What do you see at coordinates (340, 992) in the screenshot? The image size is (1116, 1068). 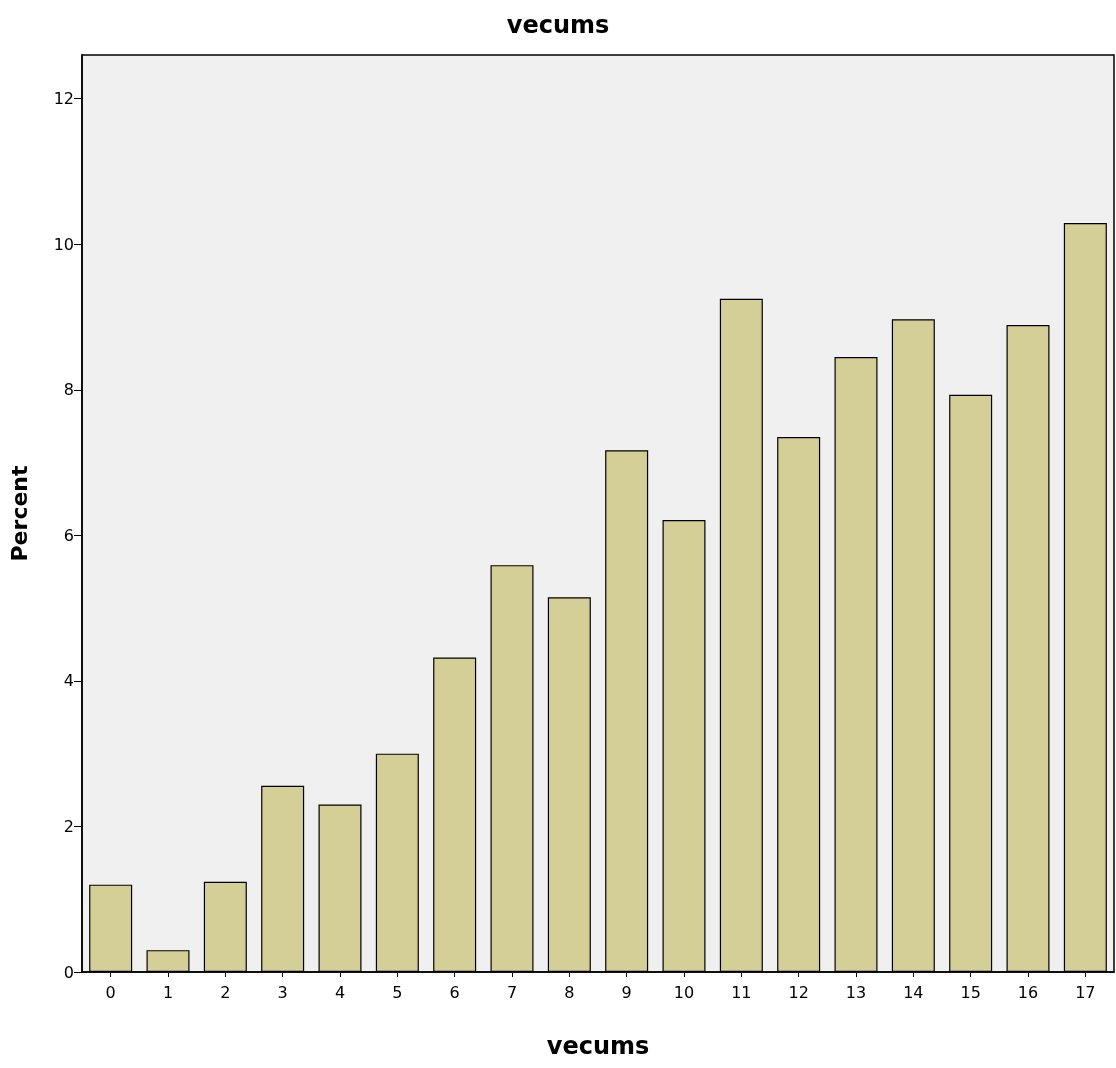 I see `x-tick-label: 4` at bounding box center [340, 992].